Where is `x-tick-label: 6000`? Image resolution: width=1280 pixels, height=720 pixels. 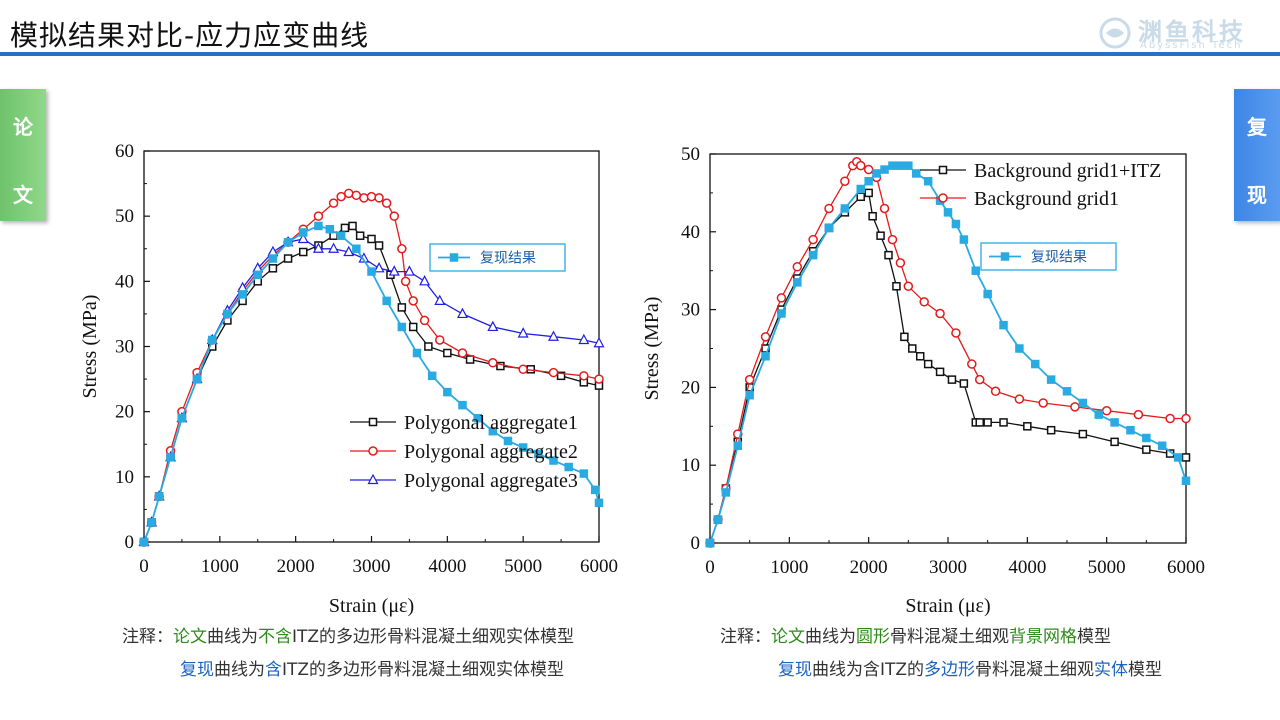 x-tick-label: 6000 is located at coordinates (599, 566).